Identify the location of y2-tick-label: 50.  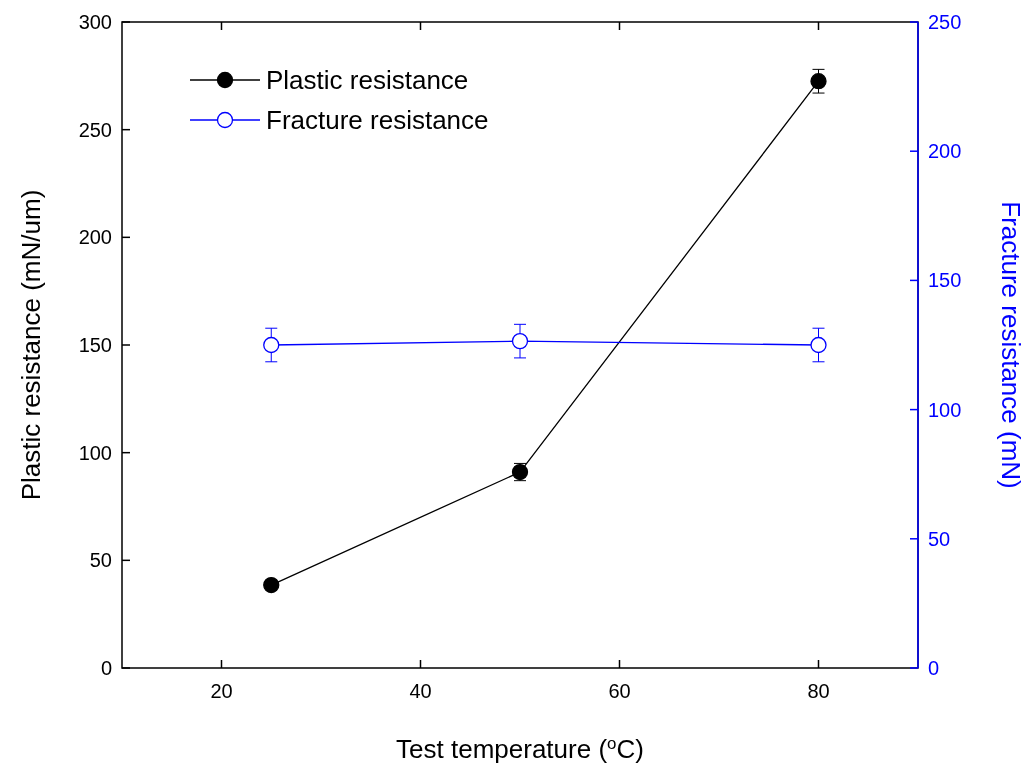
(939, 538).